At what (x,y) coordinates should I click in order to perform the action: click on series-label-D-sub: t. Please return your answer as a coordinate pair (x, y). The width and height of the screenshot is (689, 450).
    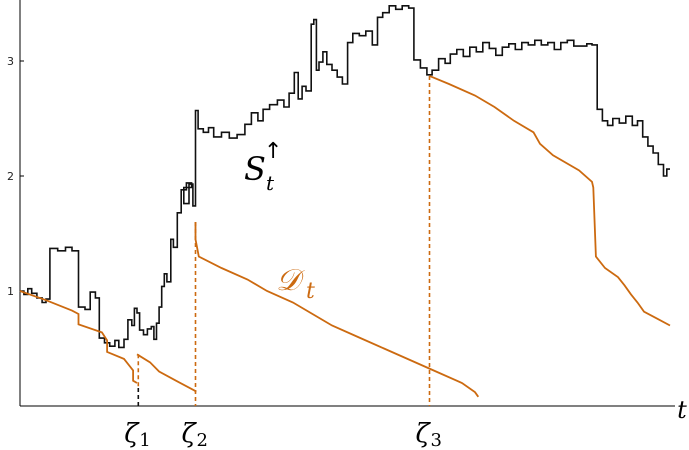
    Looking at the image, I should click on (310, 291).